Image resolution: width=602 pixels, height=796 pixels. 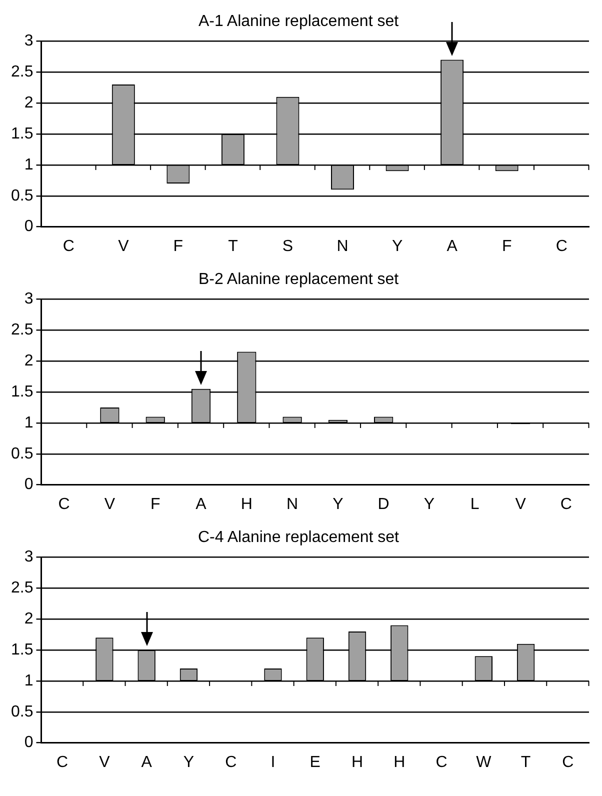 What do you see at coordinates (299, 279) in the screenshot?
I see `chart-title: B-2 Alanine replacement set` at bounding box center [299, 279].